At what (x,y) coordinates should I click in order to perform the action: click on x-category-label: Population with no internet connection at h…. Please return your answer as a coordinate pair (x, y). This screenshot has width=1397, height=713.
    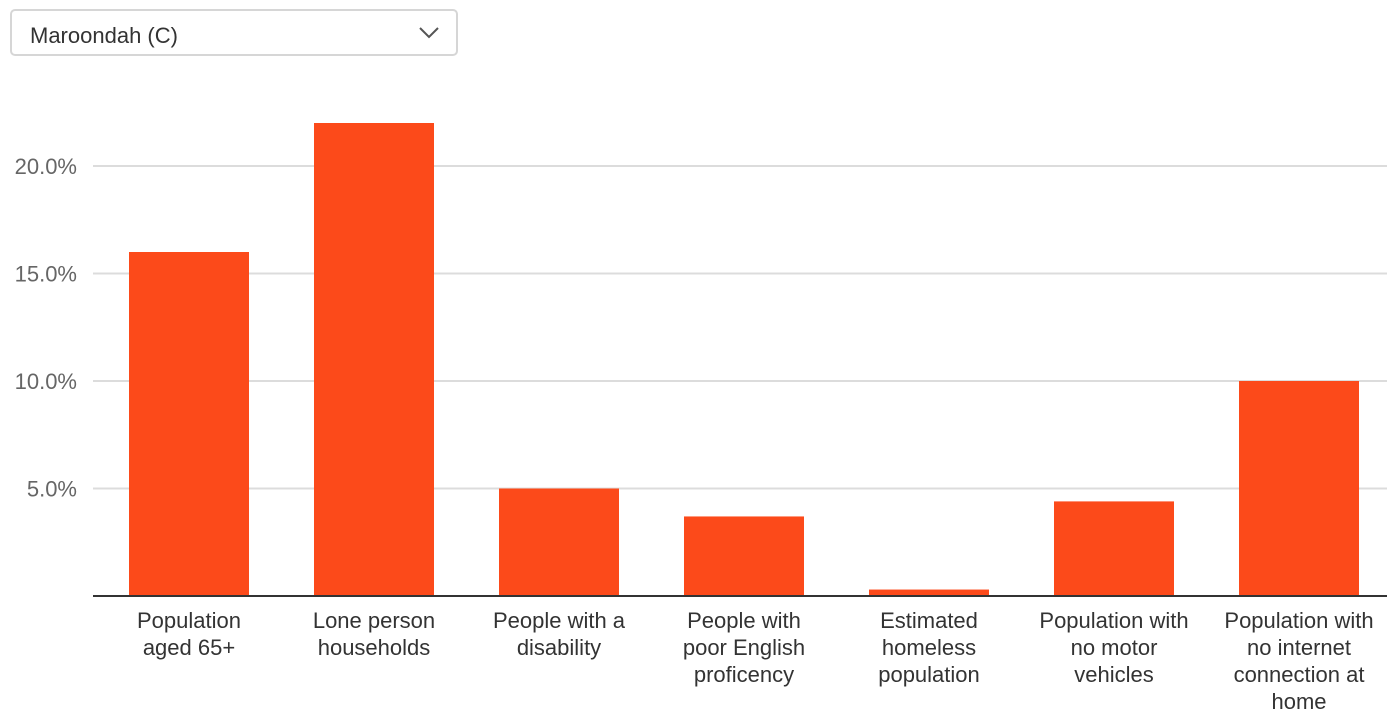
    Looking at the image, I should click on (1298, 660).